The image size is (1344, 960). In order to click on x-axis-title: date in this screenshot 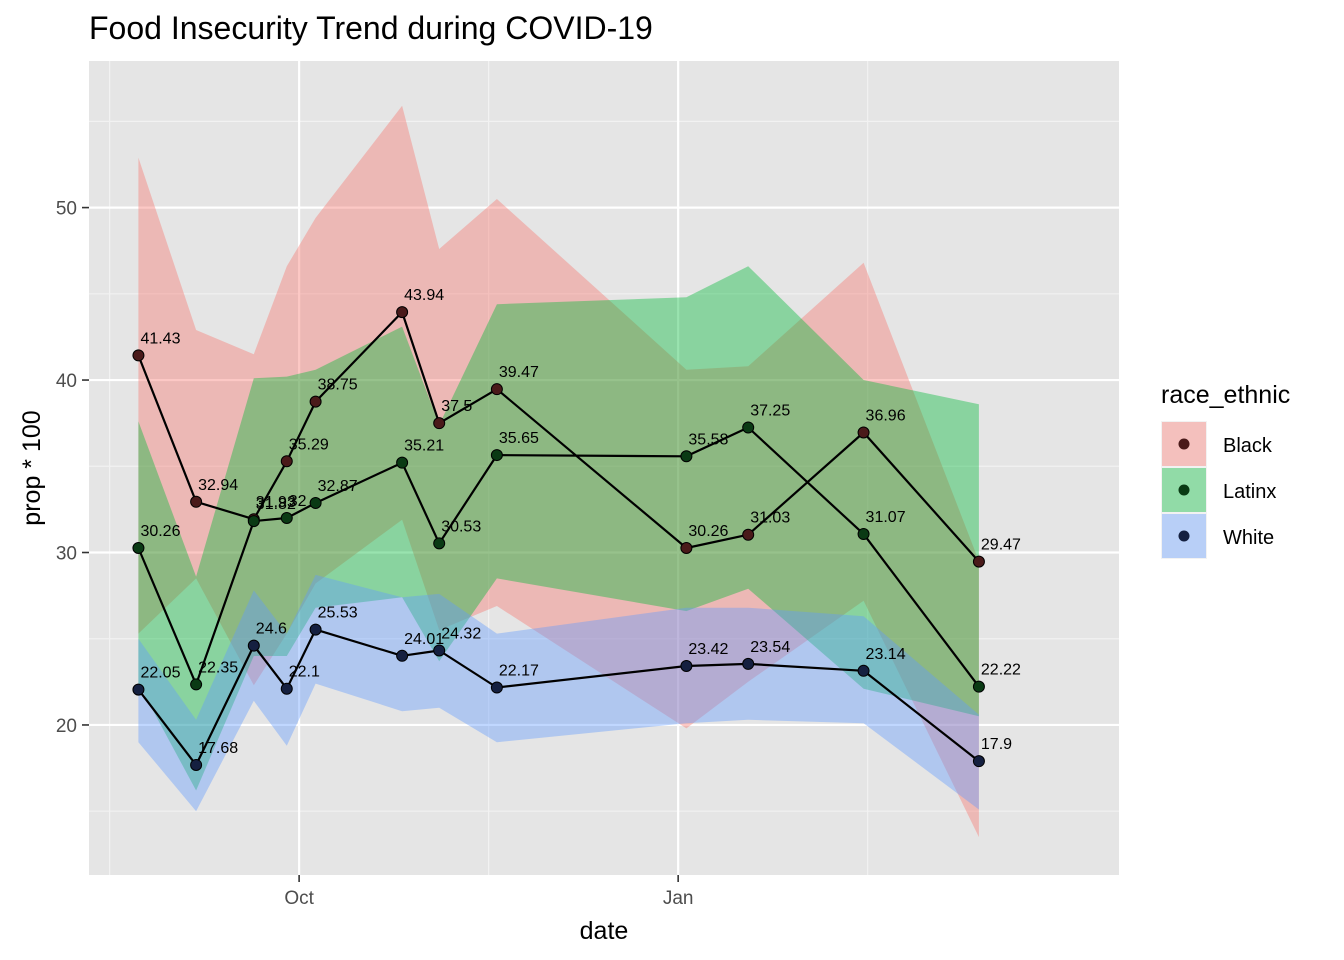, I will do `click(604, 931)`.